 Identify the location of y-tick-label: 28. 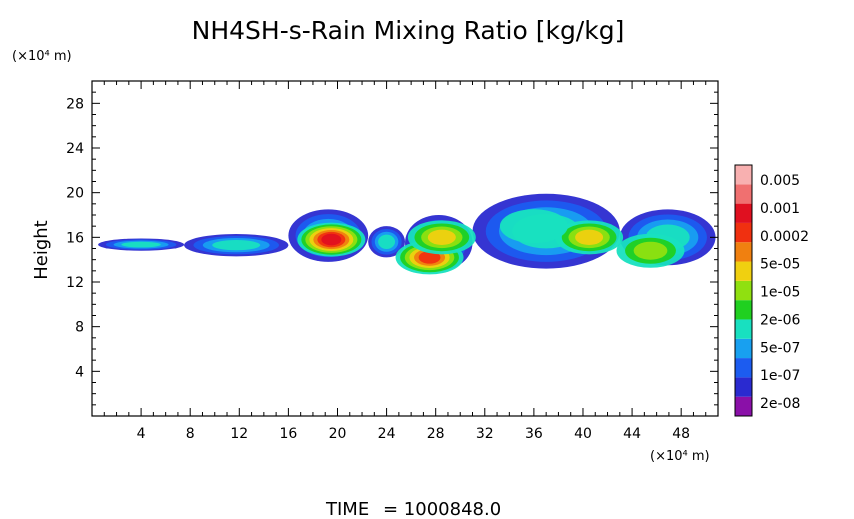
(75, 104).